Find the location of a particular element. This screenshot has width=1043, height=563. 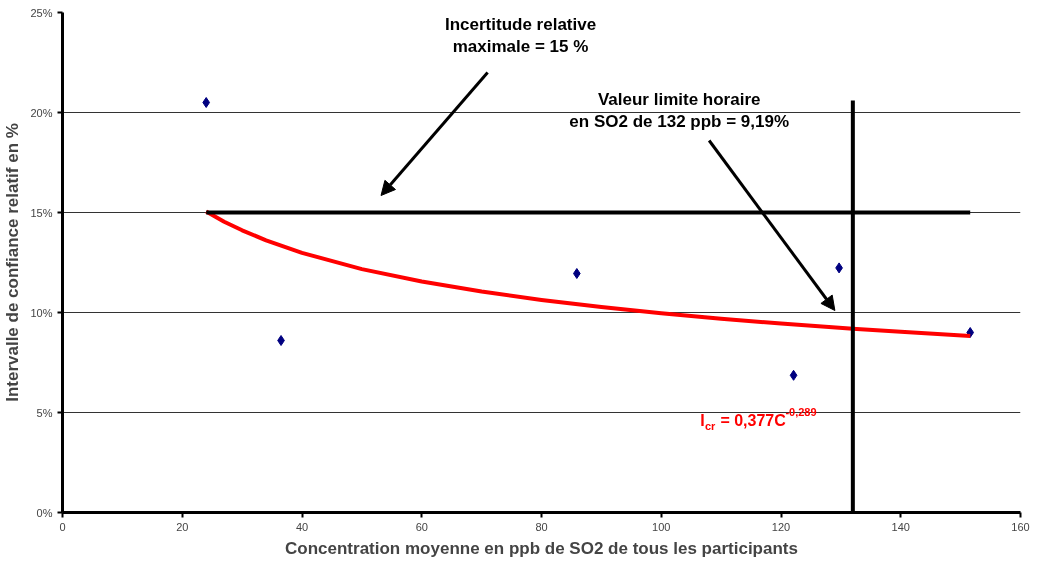

x-tick-label: 40 is located at coordinates (302, 526).